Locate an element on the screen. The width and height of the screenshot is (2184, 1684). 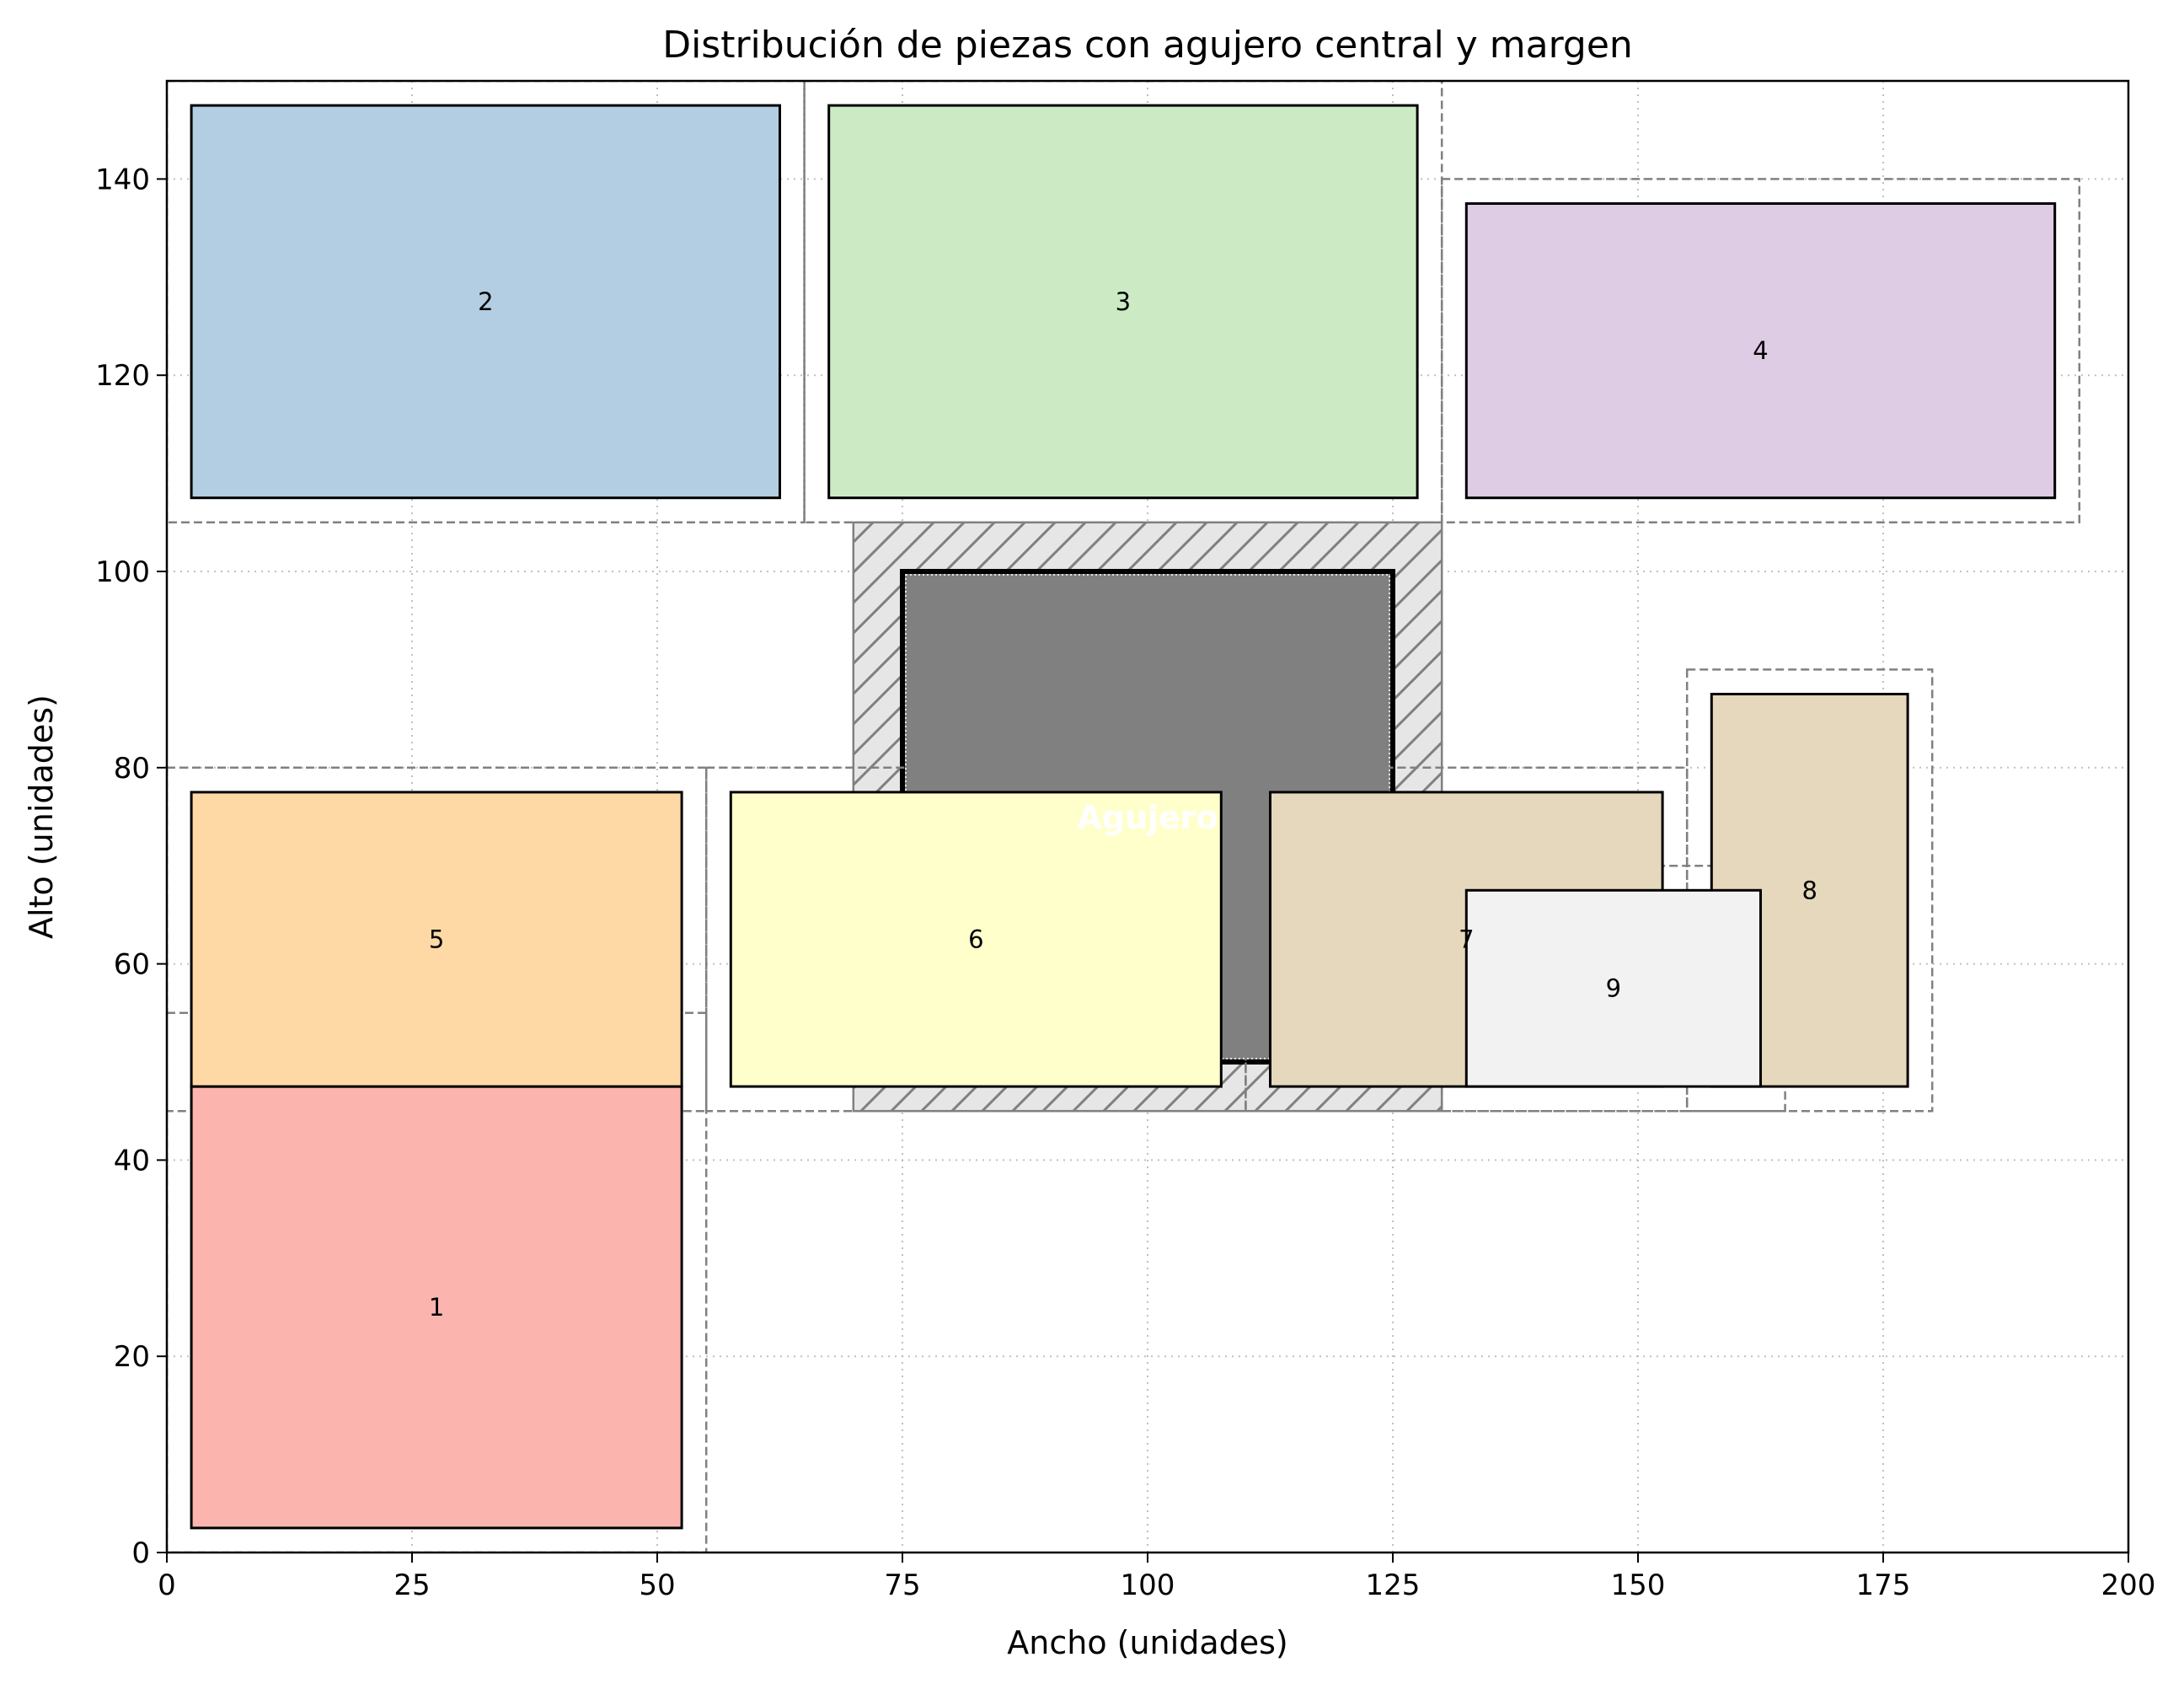
x-tick-label: 0 is located at coordinates (167, 1586).